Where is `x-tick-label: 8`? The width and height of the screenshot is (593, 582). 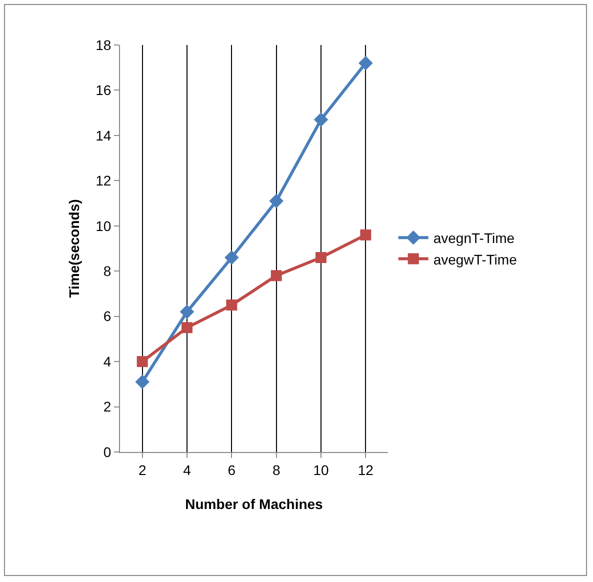
x-tick-label: 8 is located at coordinates (276, 470).